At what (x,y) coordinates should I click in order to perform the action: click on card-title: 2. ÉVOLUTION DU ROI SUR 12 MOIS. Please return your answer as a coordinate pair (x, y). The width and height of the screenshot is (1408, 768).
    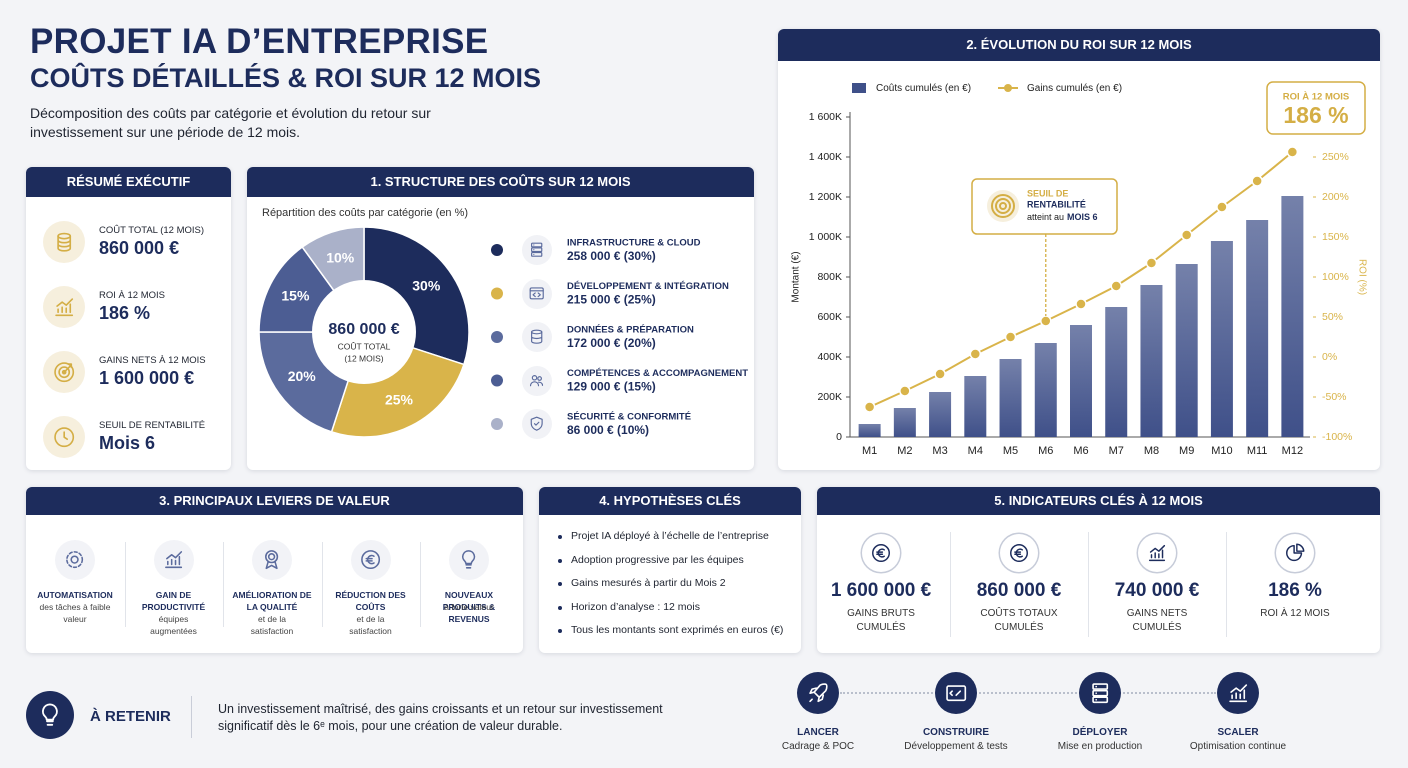
    Looking at the image, I should click on (1079, 45).